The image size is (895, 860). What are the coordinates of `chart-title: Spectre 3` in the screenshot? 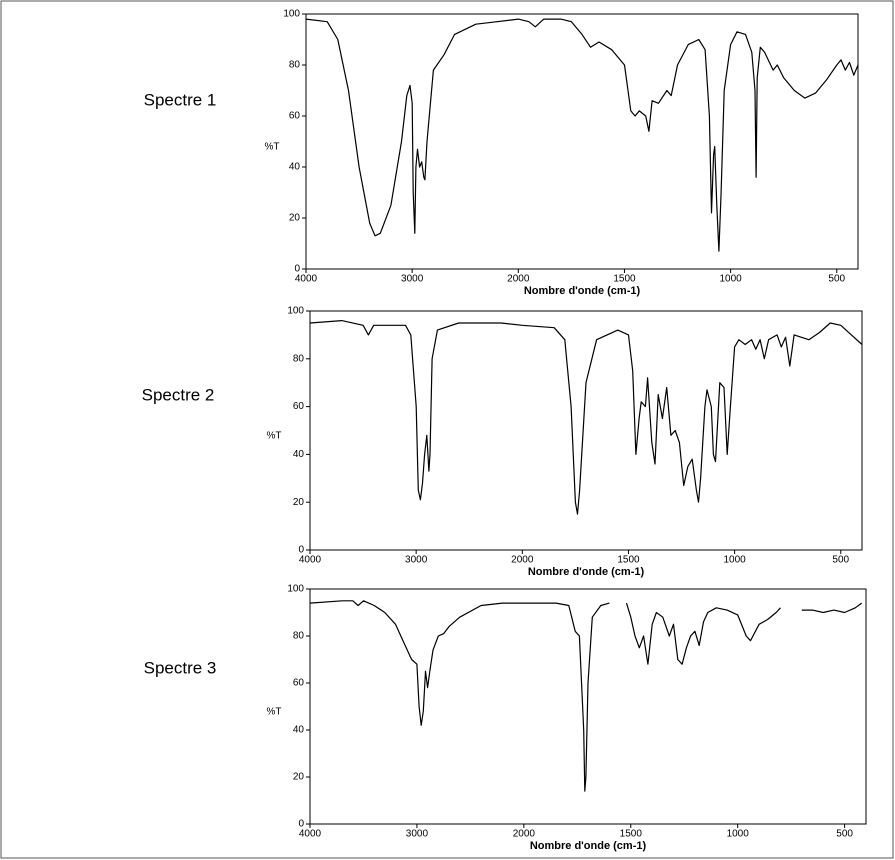 It's located at (180, 667).